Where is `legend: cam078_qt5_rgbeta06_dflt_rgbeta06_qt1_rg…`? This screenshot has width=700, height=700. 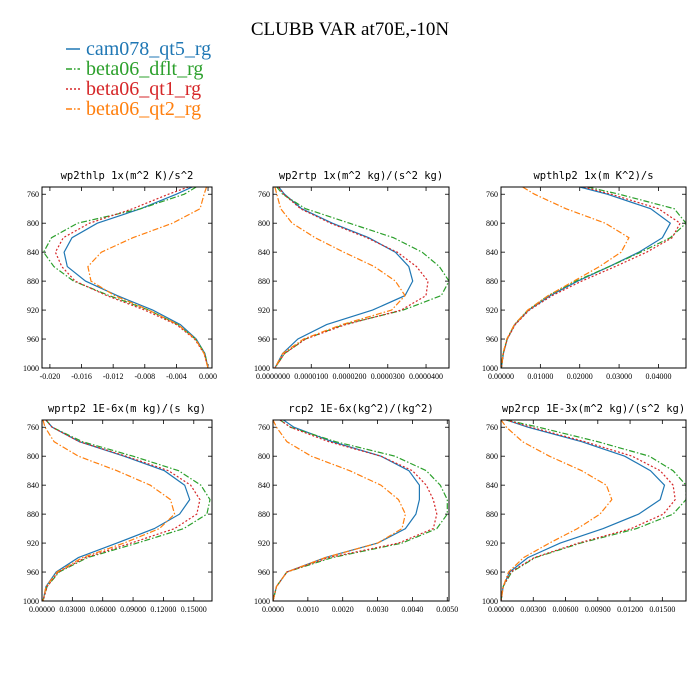 legend: cam078_qt5_rgbeta06_dflt_rgbeta06_qt1_rg… is located at coordinates (138, 79).